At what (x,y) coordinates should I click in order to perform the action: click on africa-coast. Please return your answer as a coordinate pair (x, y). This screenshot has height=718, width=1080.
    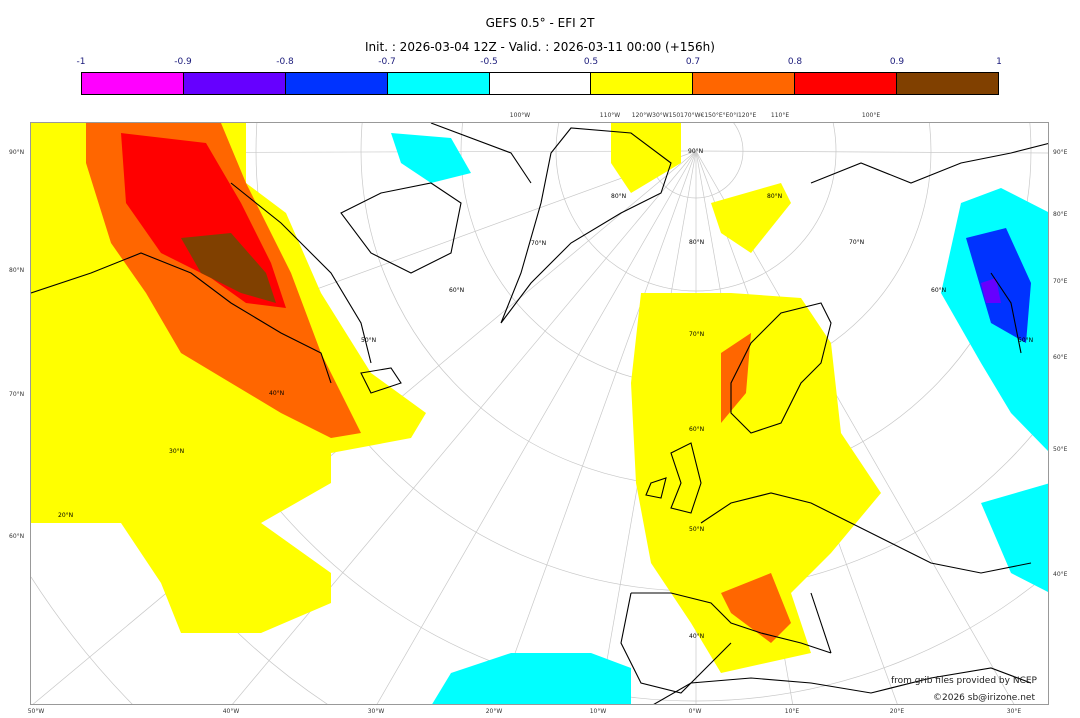
    Looking at the image, I should click on (842, 685).